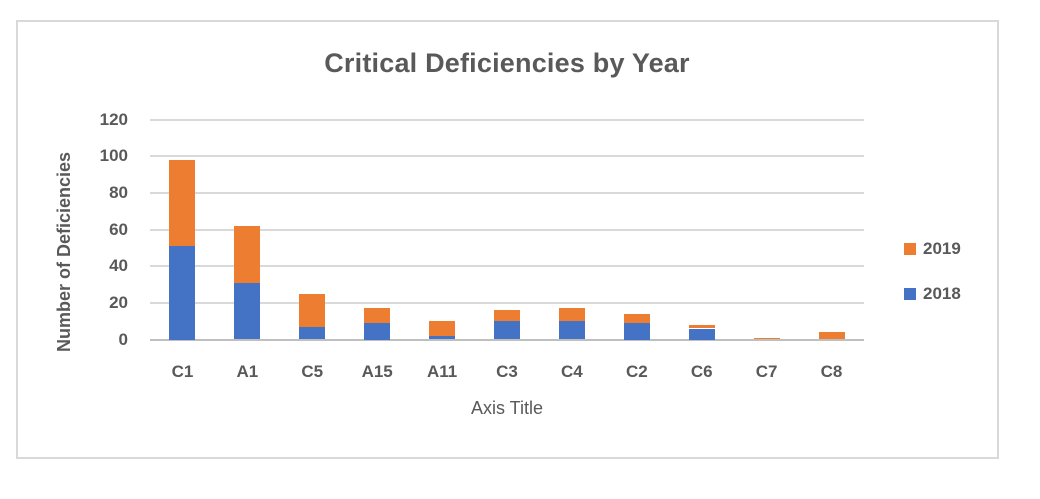 This screenshot has width=1040, height=499. Describe the element at coordinates (831, 371) in the screenshot. I see `category-label-C8: C8` at that location.